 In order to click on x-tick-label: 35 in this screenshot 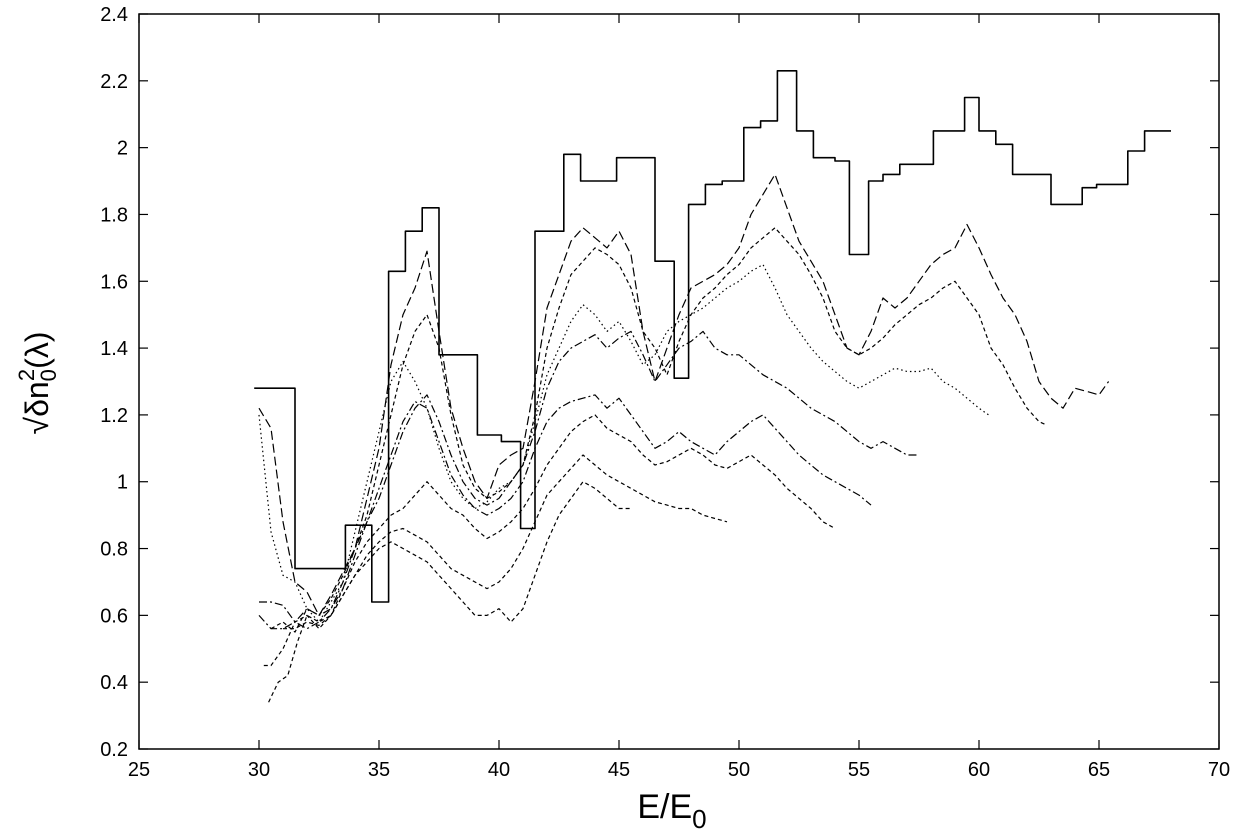, I will do `click(379, 770)`.